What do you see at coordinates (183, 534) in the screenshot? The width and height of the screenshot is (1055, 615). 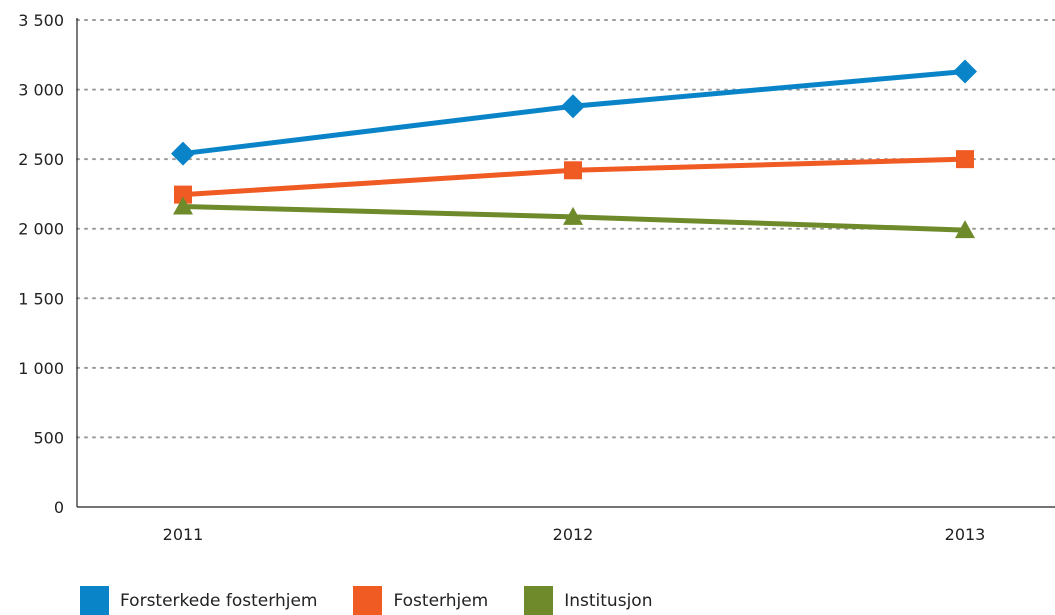 I see `x-tick-label: 2011` at bounding box center [183, 534].